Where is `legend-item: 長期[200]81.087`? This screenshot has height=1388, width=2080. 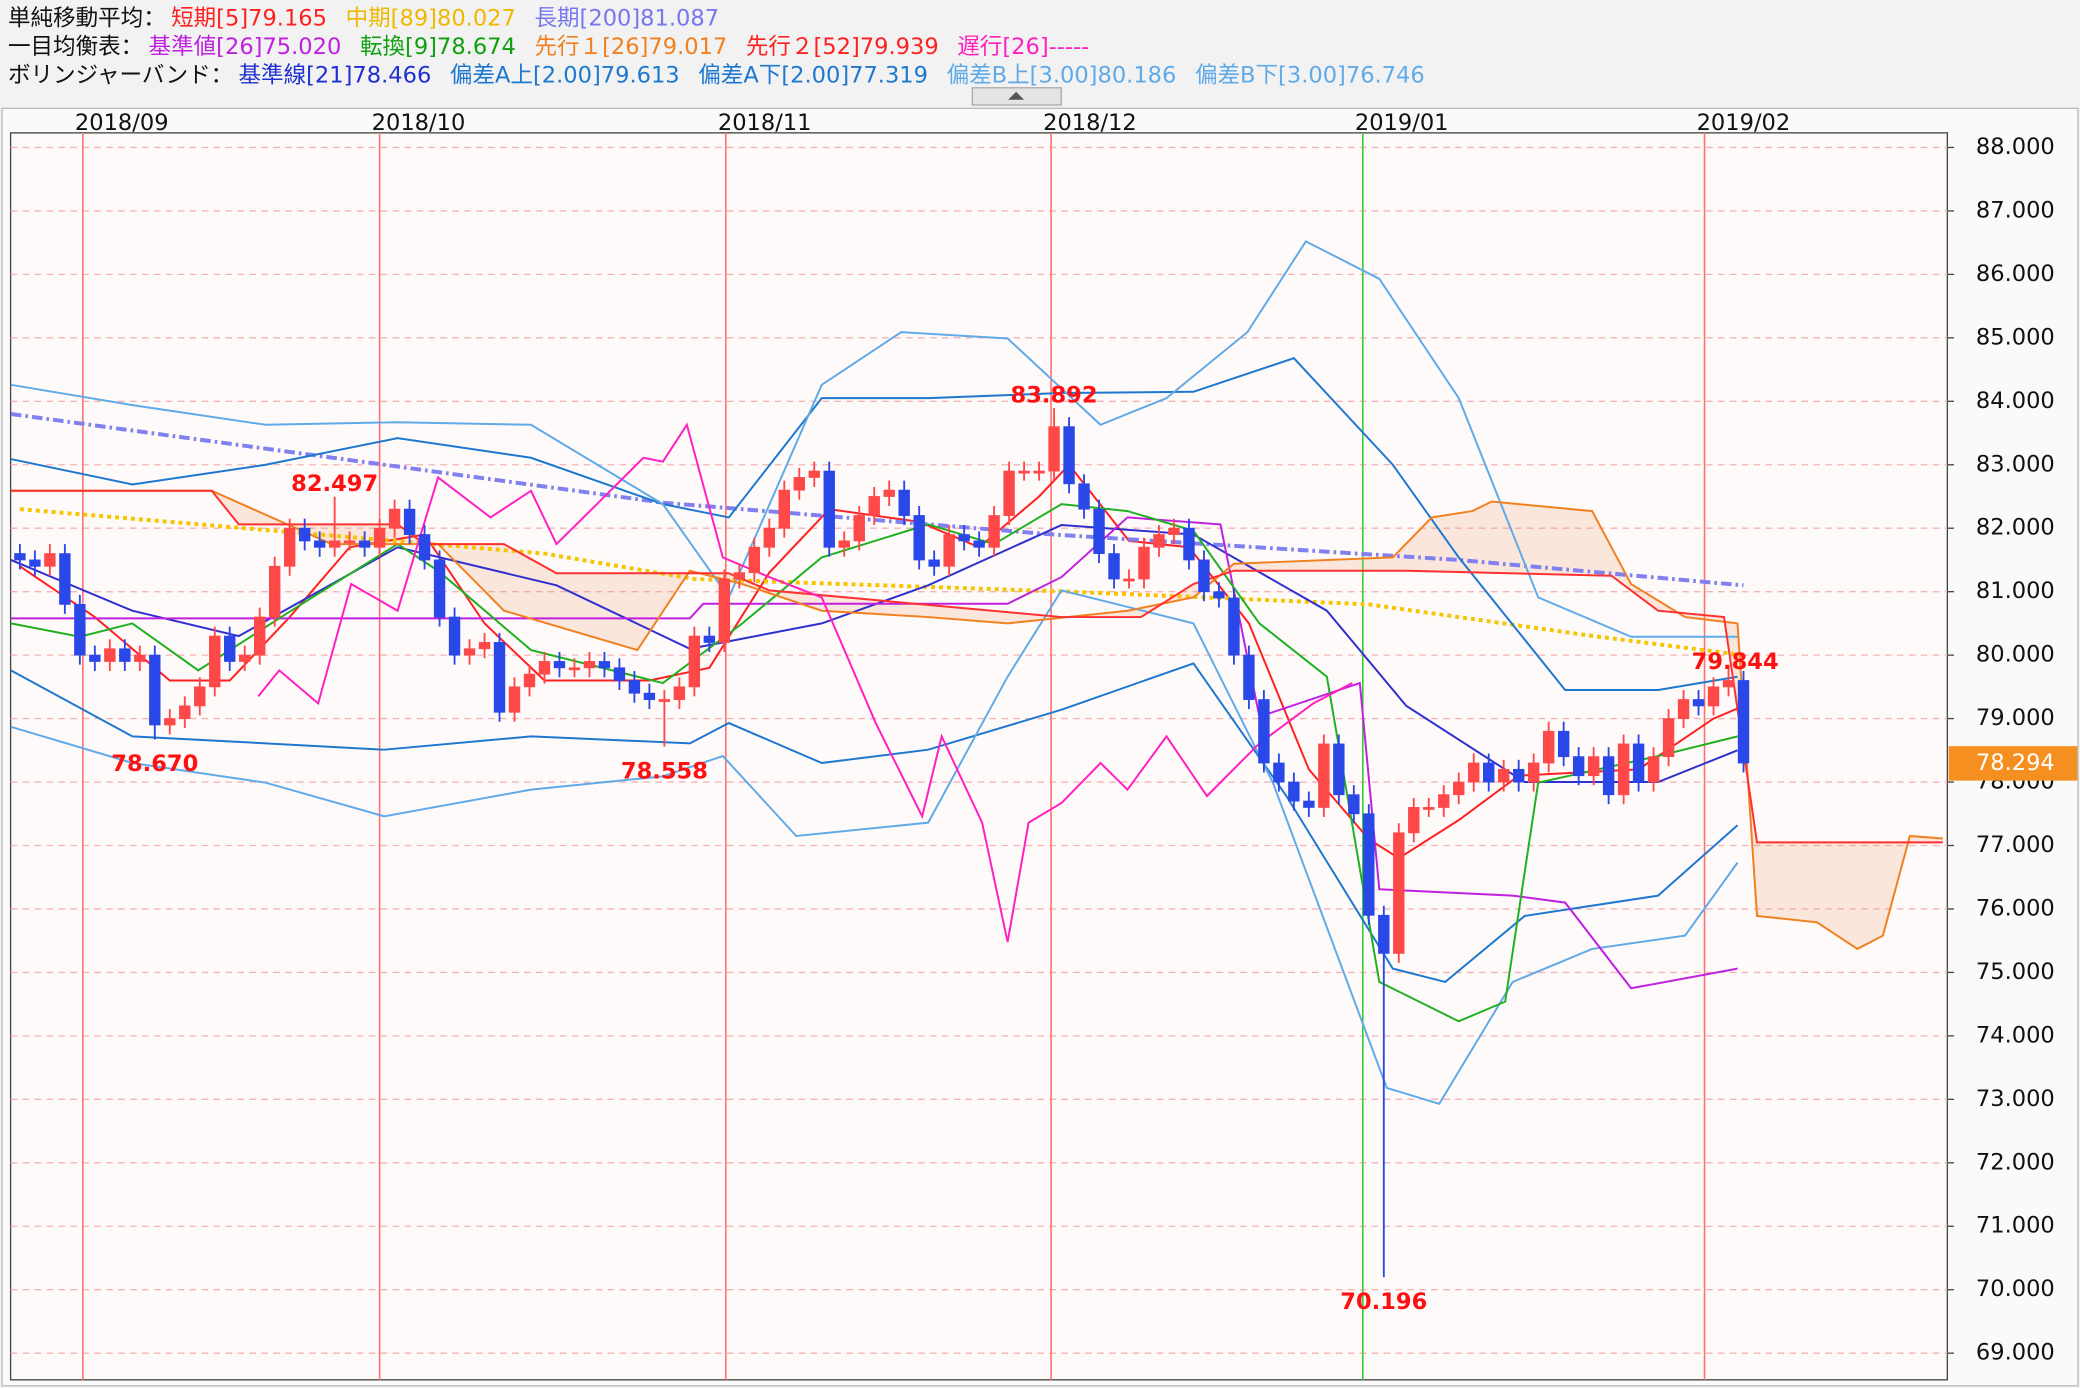 legend-item: 長期[200]81.087 is located at coordinates (626, 18).